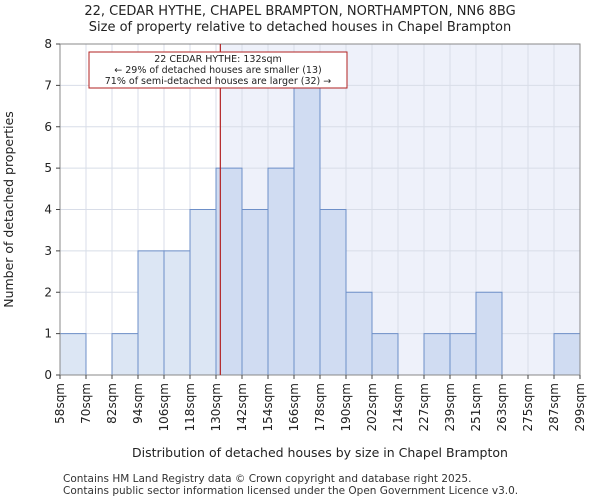 The width and height of the screenshot is (600, 500). What do you see at coordinates (333, 292) in the screenshot?
I see `bar-178sqm` at bounding box center [333, 292].